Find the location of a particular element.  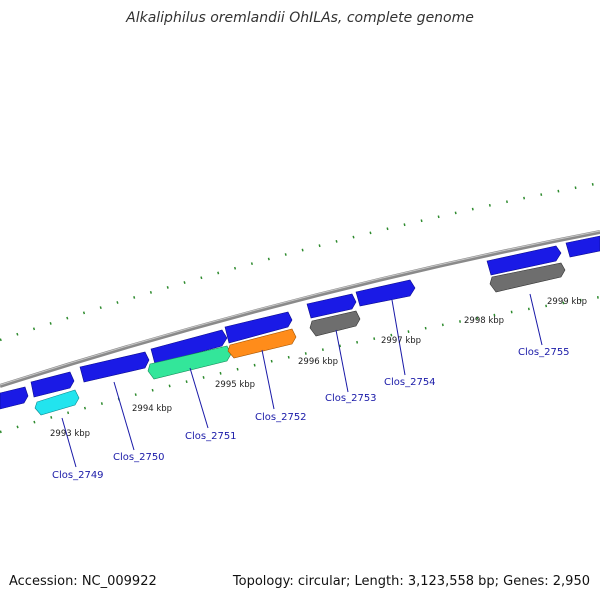

scale-label: 2998 kbp is located at coordinates (484, 321).